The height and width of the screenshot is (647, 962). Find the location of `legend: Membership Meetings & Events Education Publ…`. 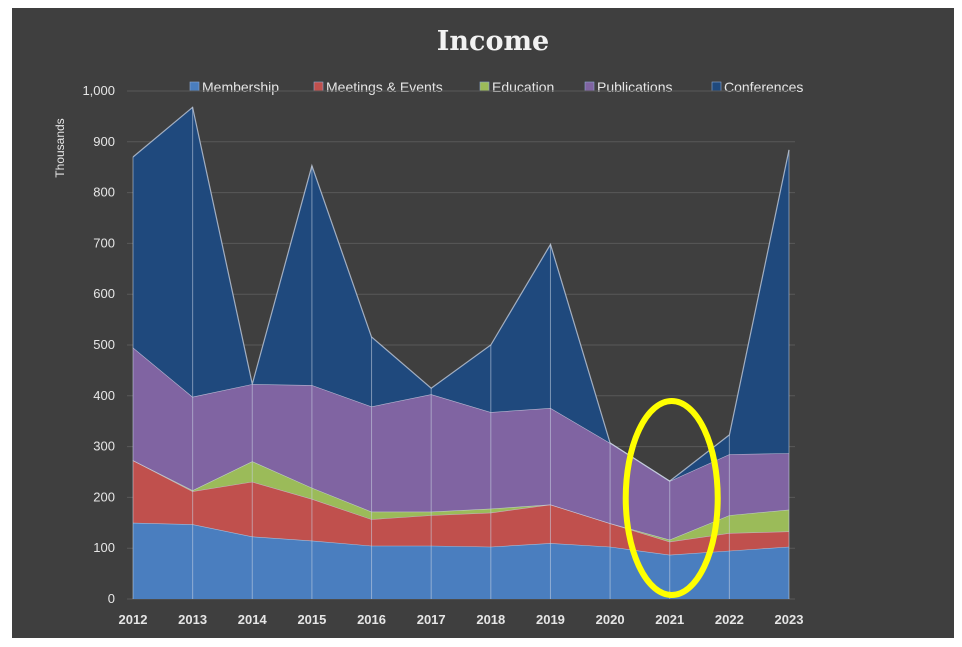

legend: Membership Meetings & Events Education Publ… is located at coordinates (496, 87).